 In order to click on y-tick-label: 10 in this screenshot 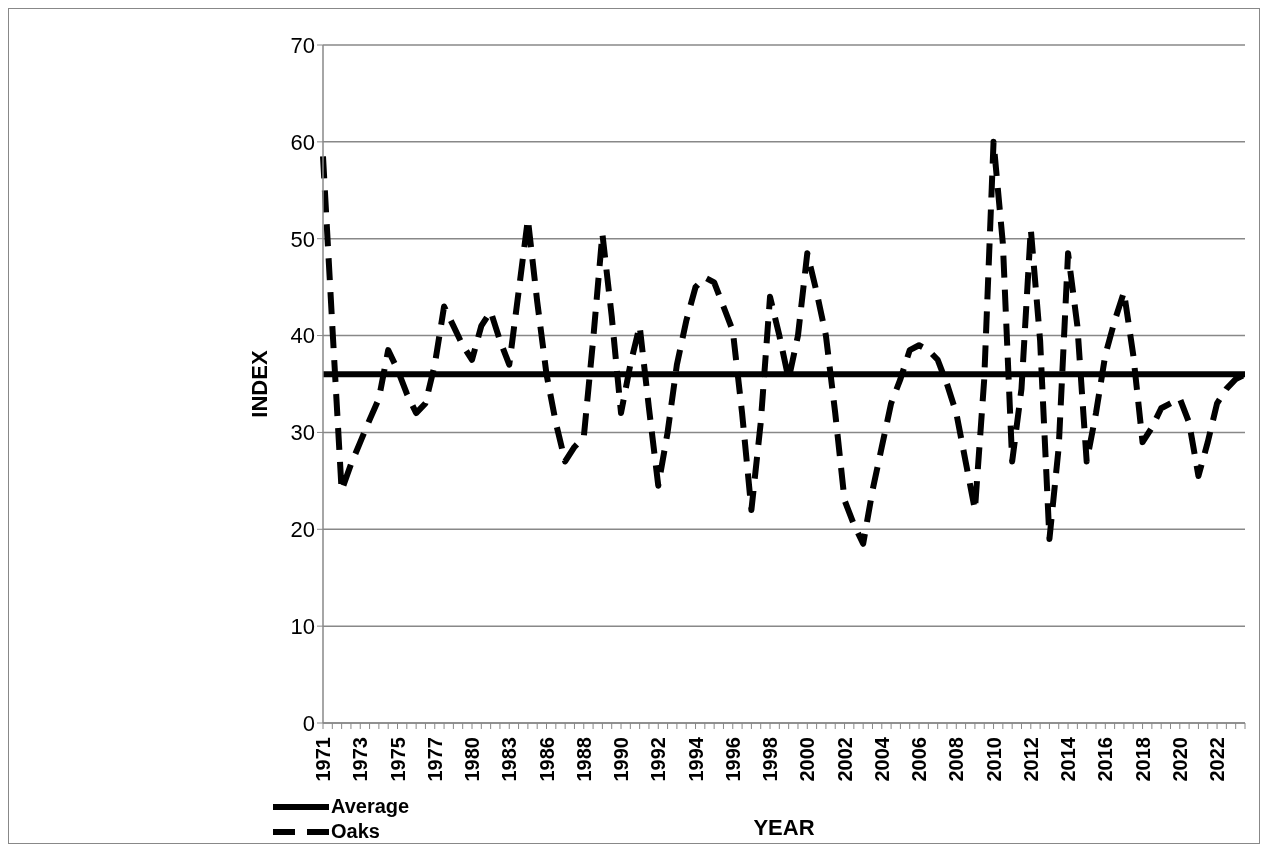, I will do `click(302, 626)`.